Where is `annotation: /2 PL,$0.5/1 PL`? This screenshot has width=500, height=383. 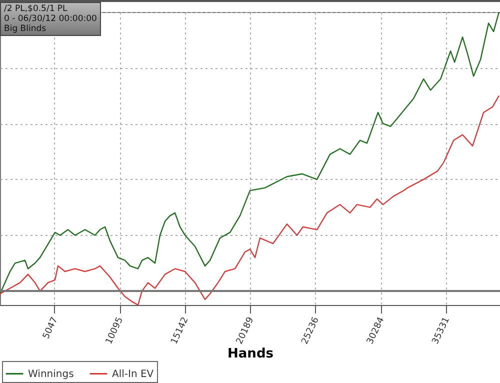 annotation: /2 PL,$0.5/1 PL is located at coordinates (36, 9).